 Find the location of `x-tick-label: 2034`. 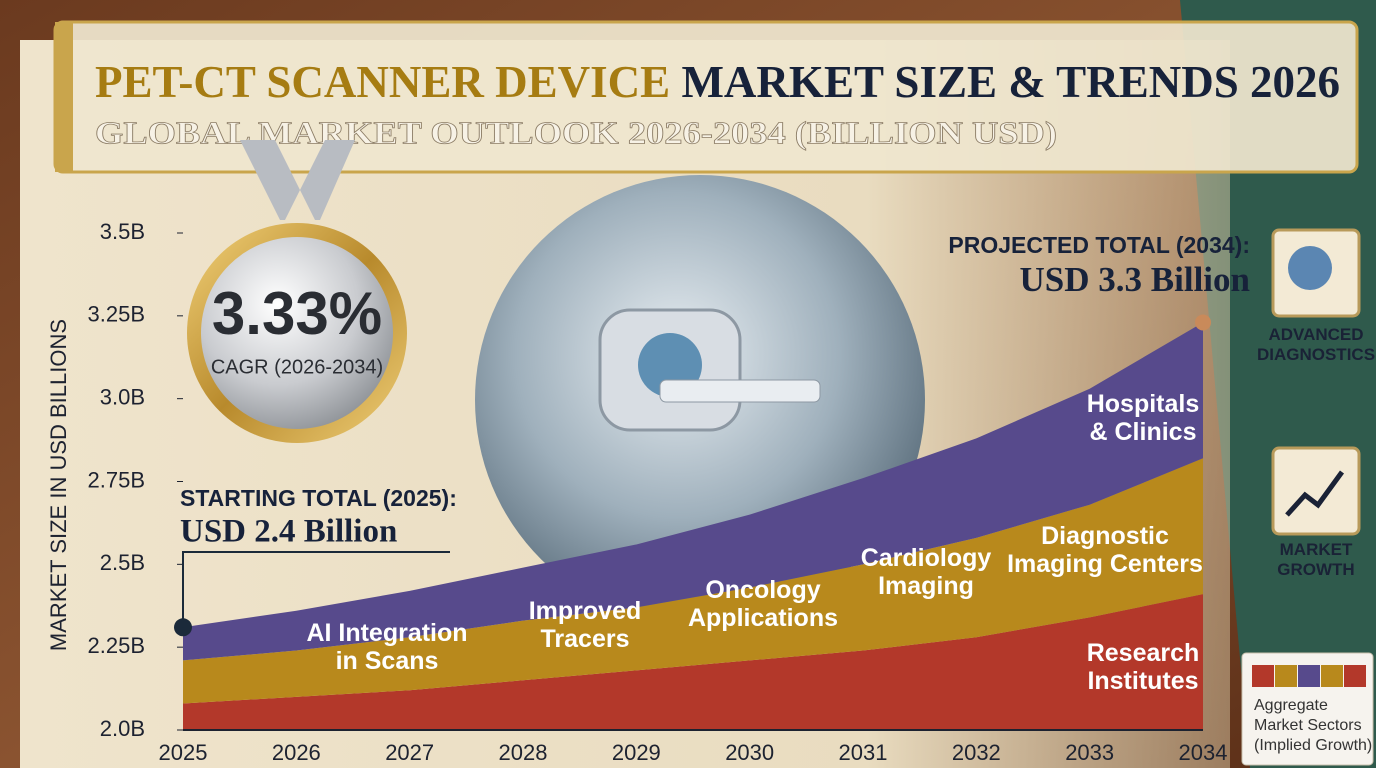

x-tick-label: 2034 is located at coordinates (1203, 752).